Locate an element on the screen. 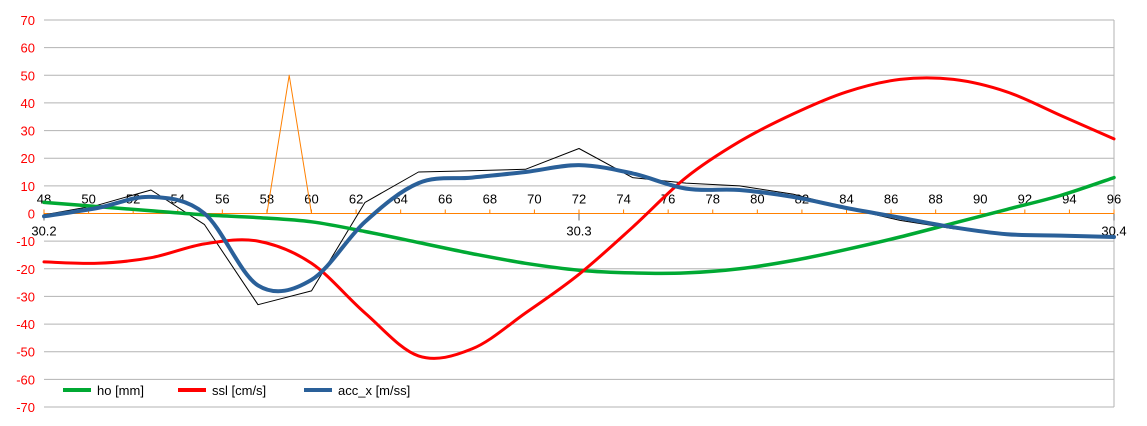 This screenshot has width=1147, height=426. x-tick-label: 72 is located at coordinates (579, 199).